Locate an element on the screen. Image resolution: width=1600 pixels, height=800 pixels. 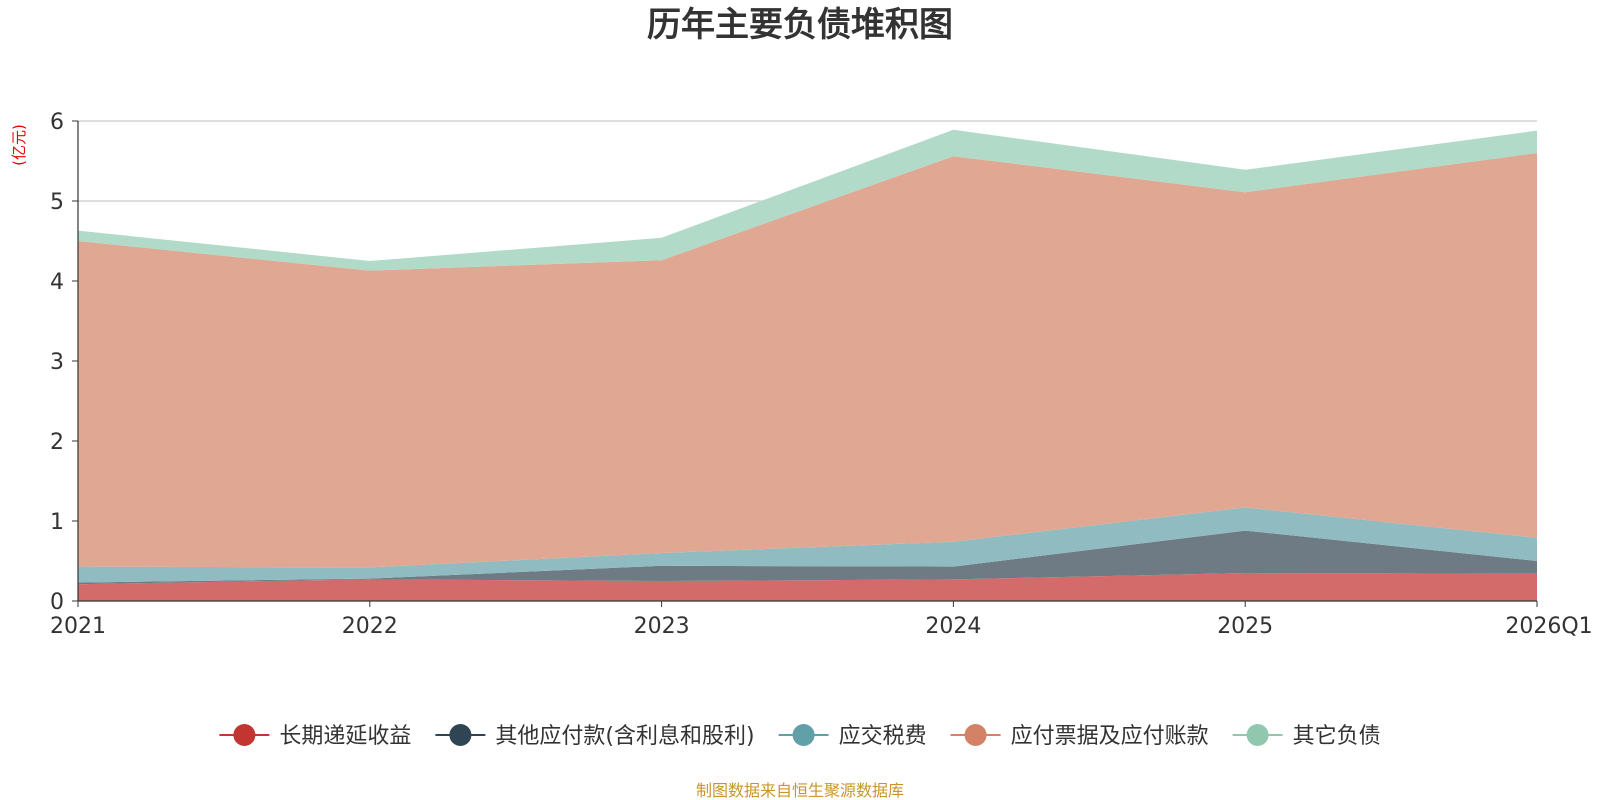
x-tick-label: 2023 is located at coordinates (662, 626).